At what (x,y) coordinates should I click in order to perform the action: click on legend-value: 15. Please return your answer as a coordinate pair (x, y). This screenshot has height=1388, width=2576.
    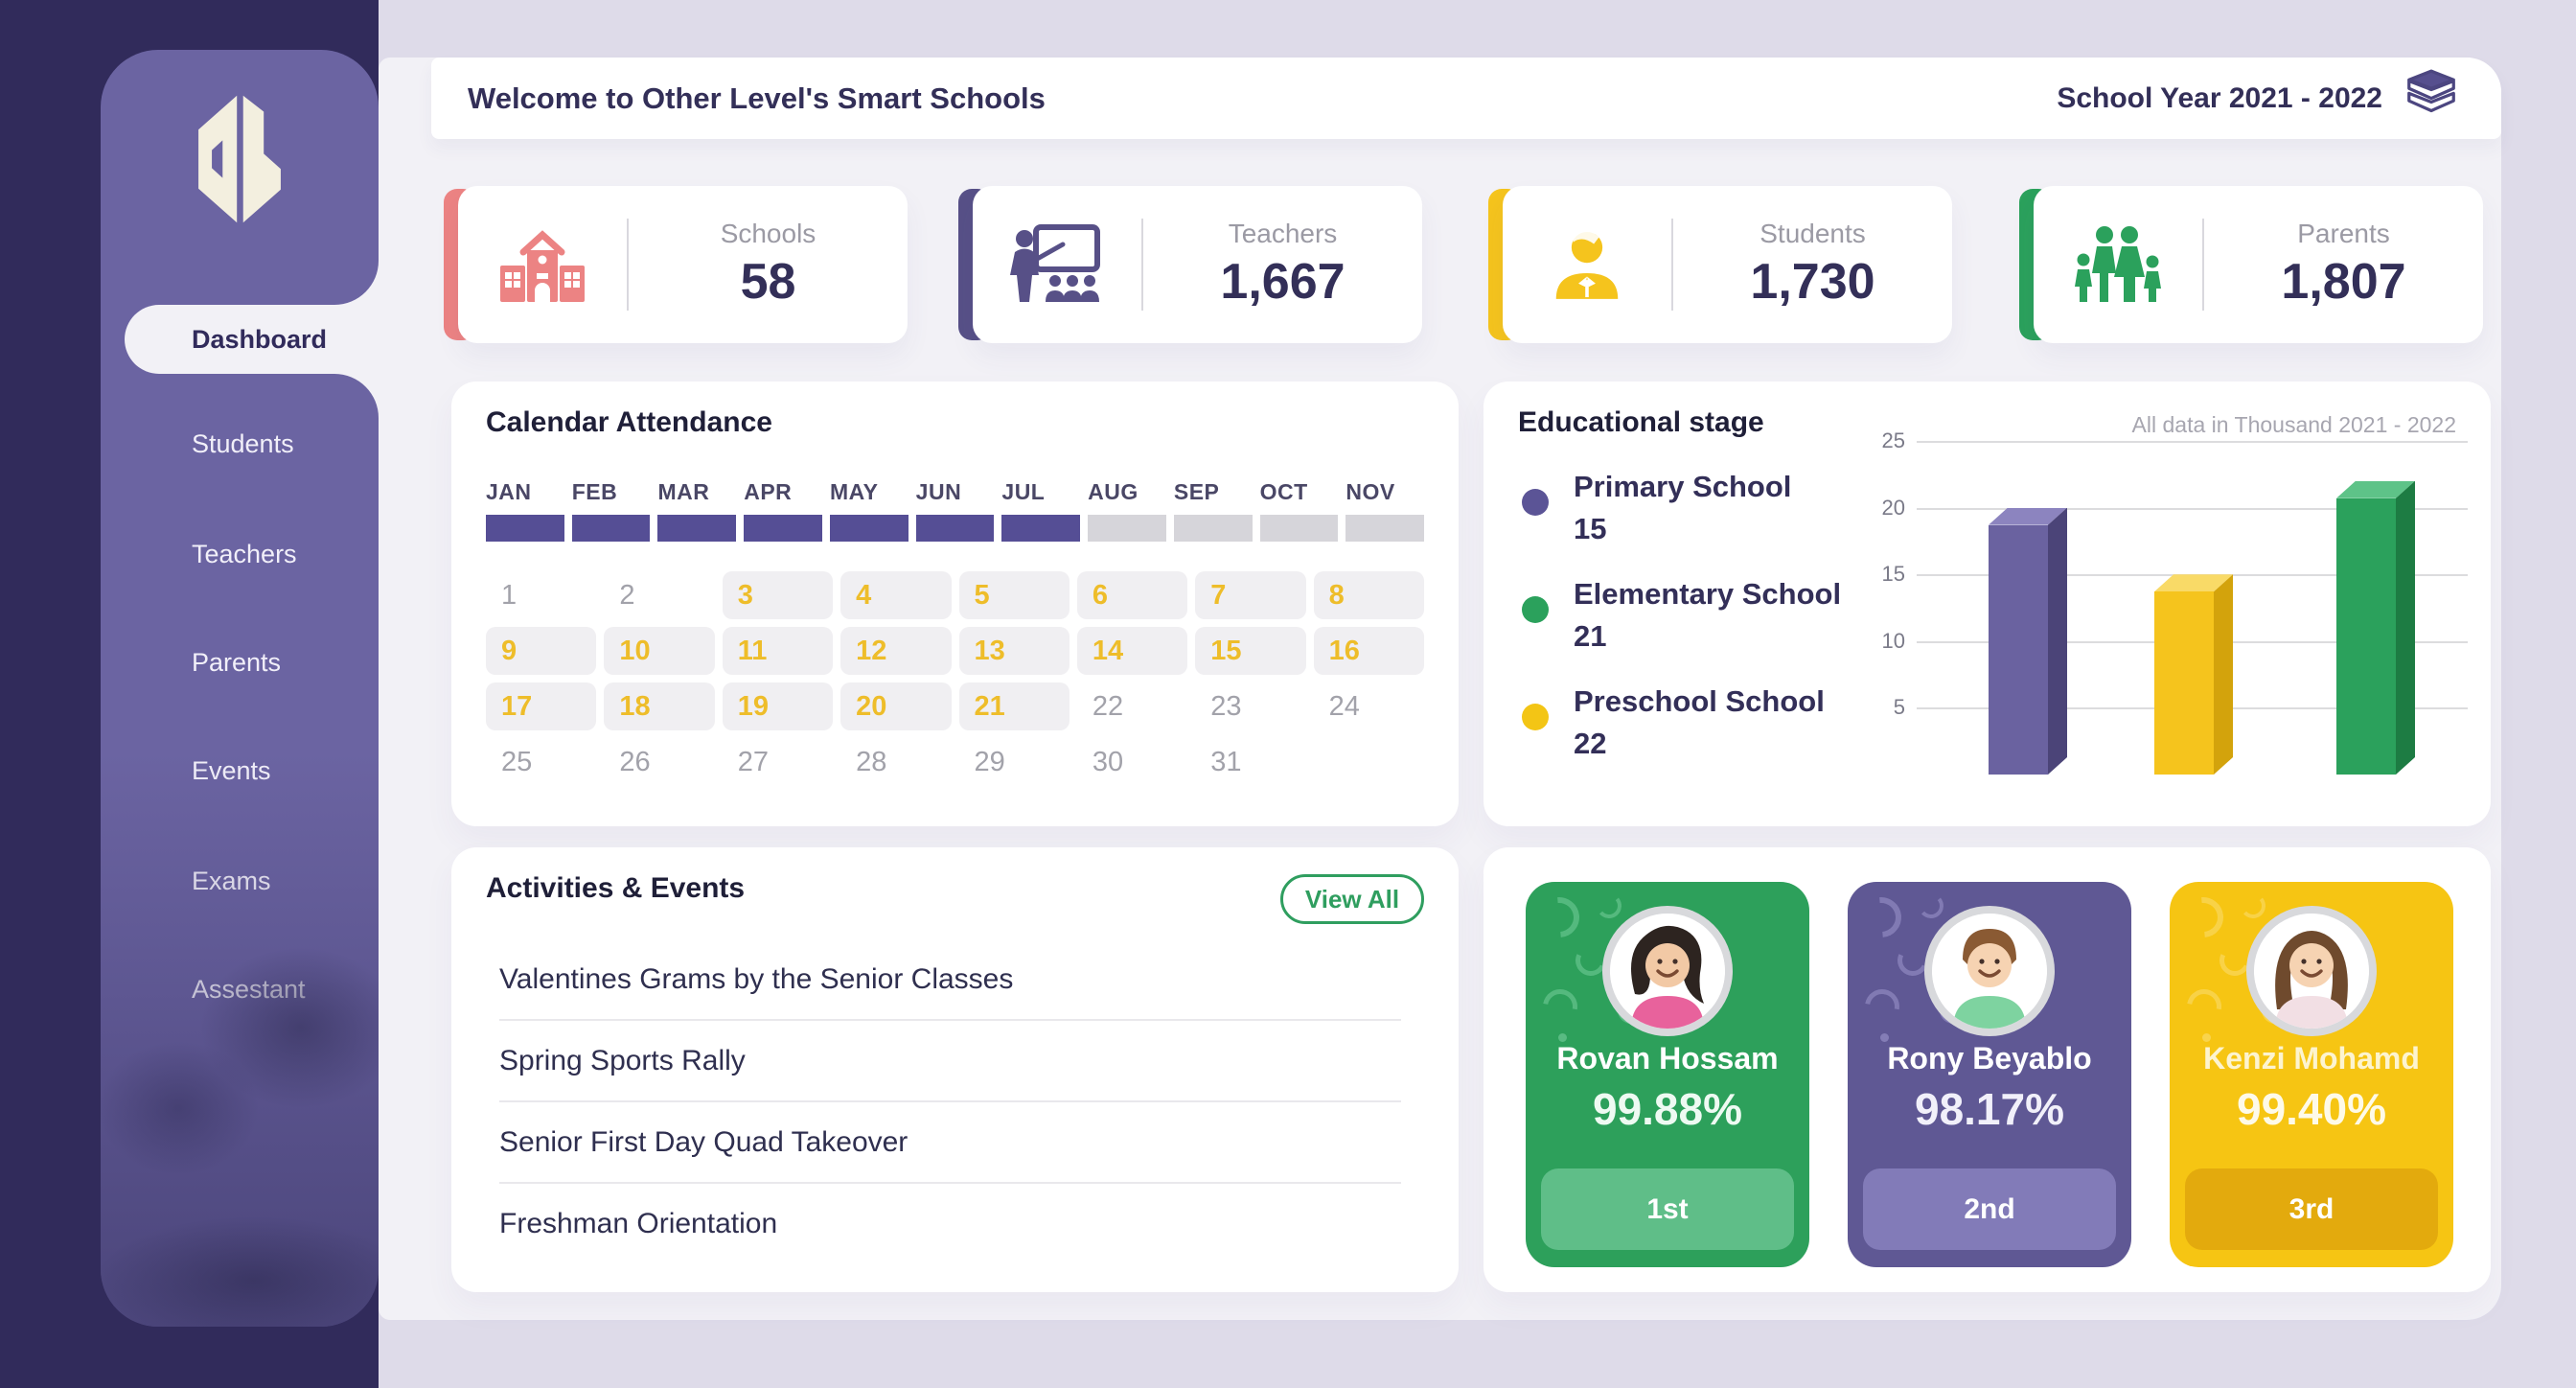
    Looking at the image, I should click on (1590, 529).